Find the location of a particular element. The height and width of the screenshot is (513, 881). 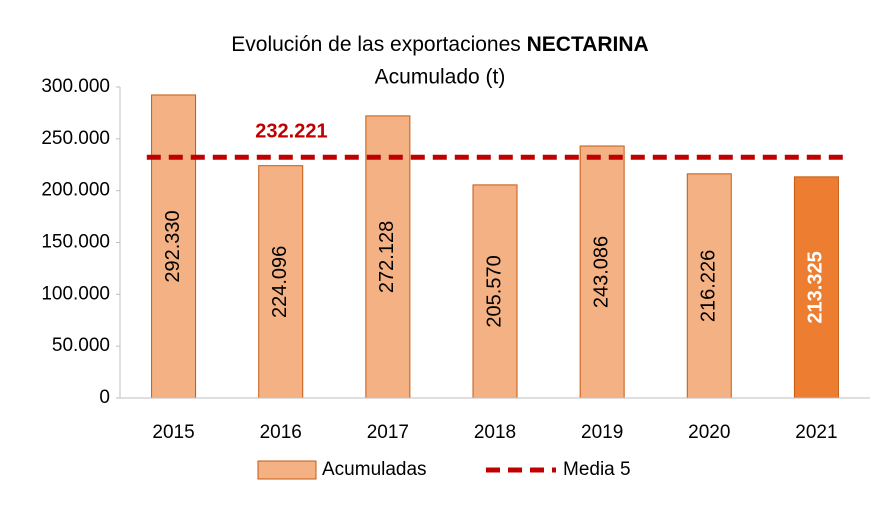

y-tick-label: 150.000 is located at coordinates (75, 242).